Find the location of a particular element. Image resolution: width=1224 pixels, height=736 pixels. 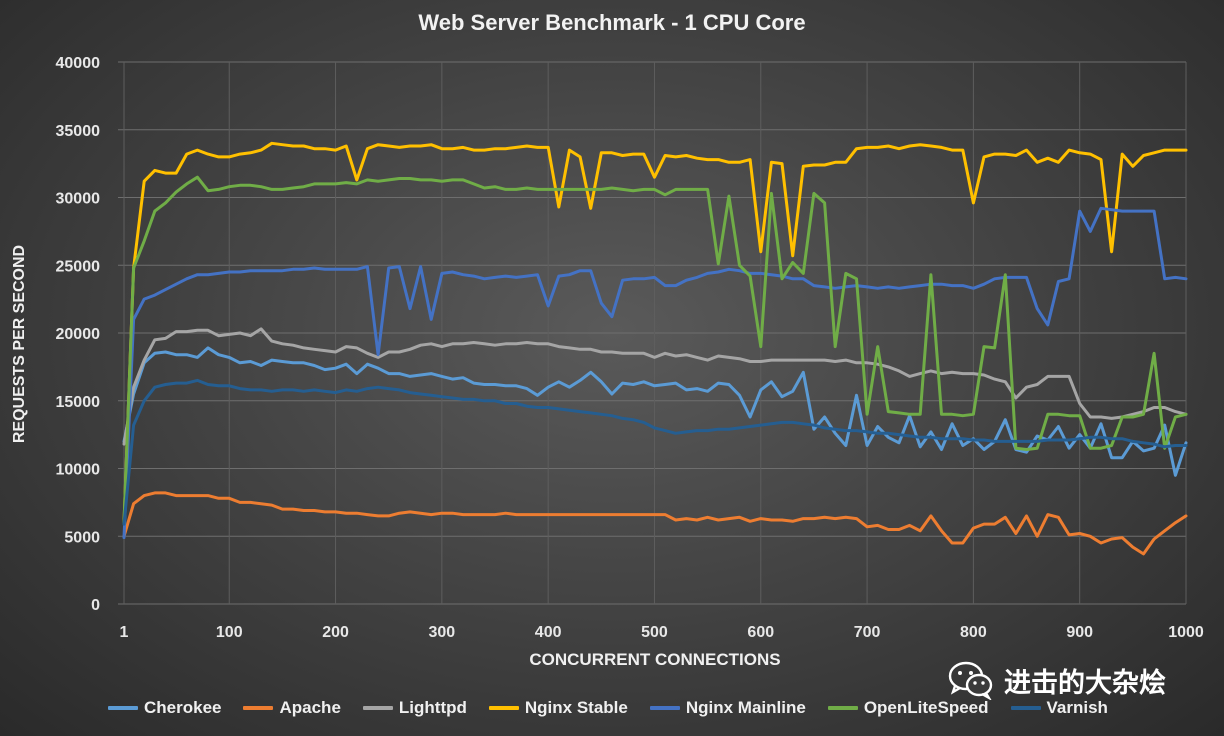

x-tick-labels: 1 100 200 300 400 500 600 700 800 900 1000 is located at coordinates (662, 632).